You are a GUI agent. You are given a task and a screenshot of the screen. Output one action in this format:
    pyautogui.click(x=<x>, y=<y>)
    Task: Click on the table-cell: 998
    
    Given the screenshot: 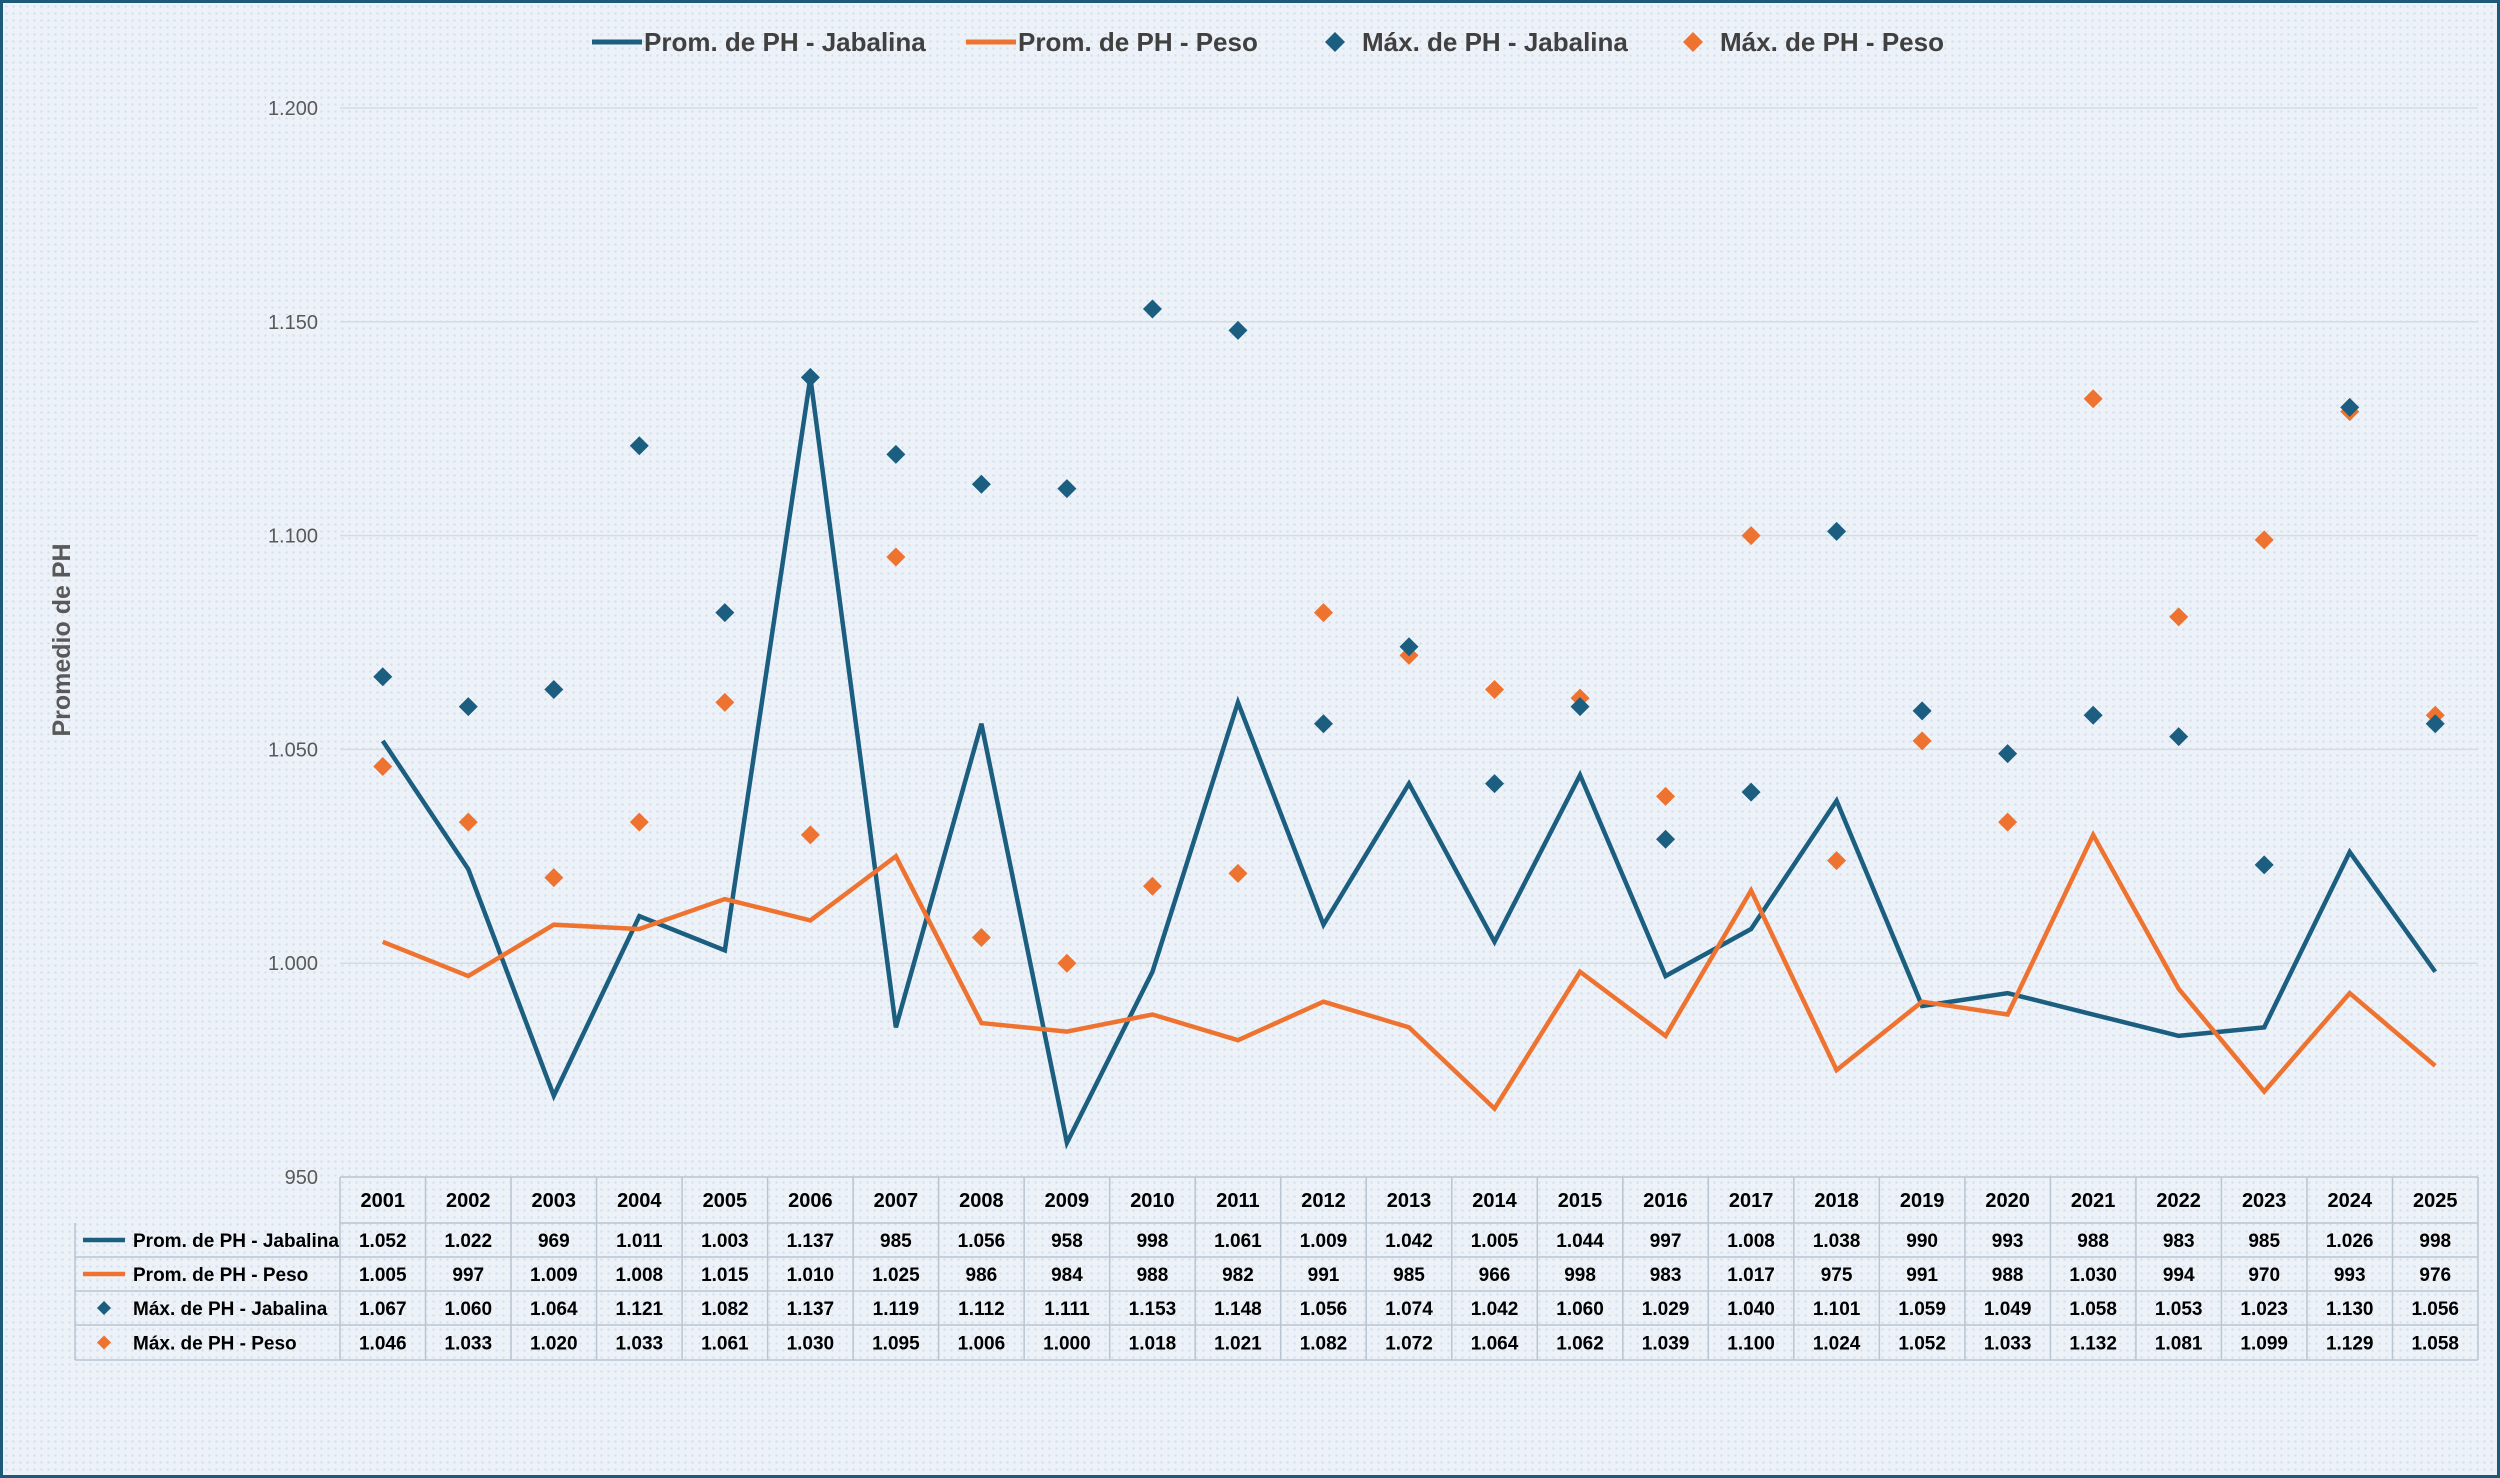 What is the action you would take?
    pyautogui.click(x=1580, y=1275)
    